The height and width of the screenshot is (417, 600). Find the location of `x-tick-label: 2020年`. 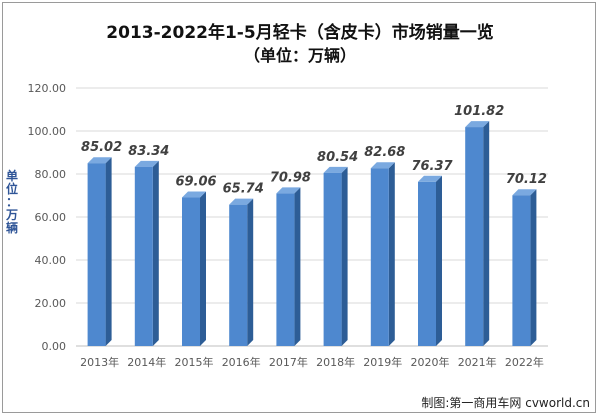

x-tick-label: 2020年 is located at coordinates (430, 362).